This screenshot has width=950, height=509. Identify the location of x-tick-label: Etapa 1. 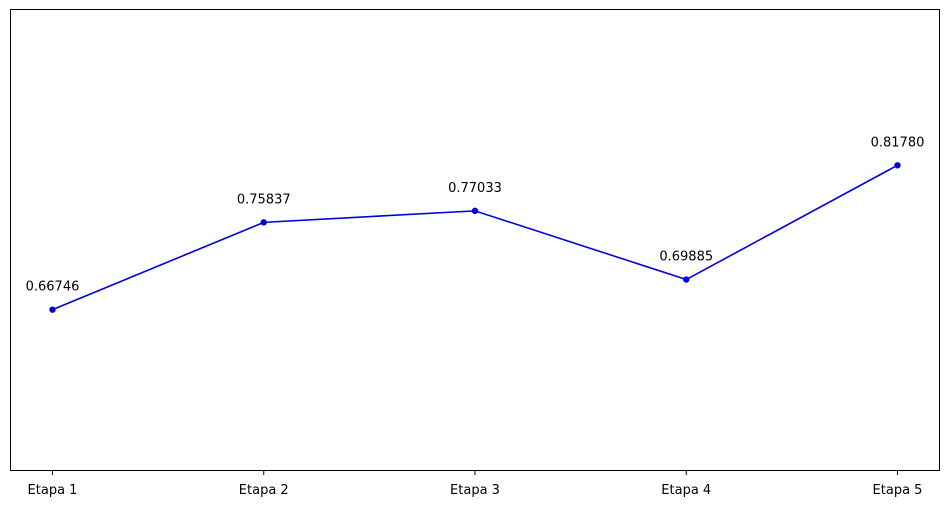
(53, 490).